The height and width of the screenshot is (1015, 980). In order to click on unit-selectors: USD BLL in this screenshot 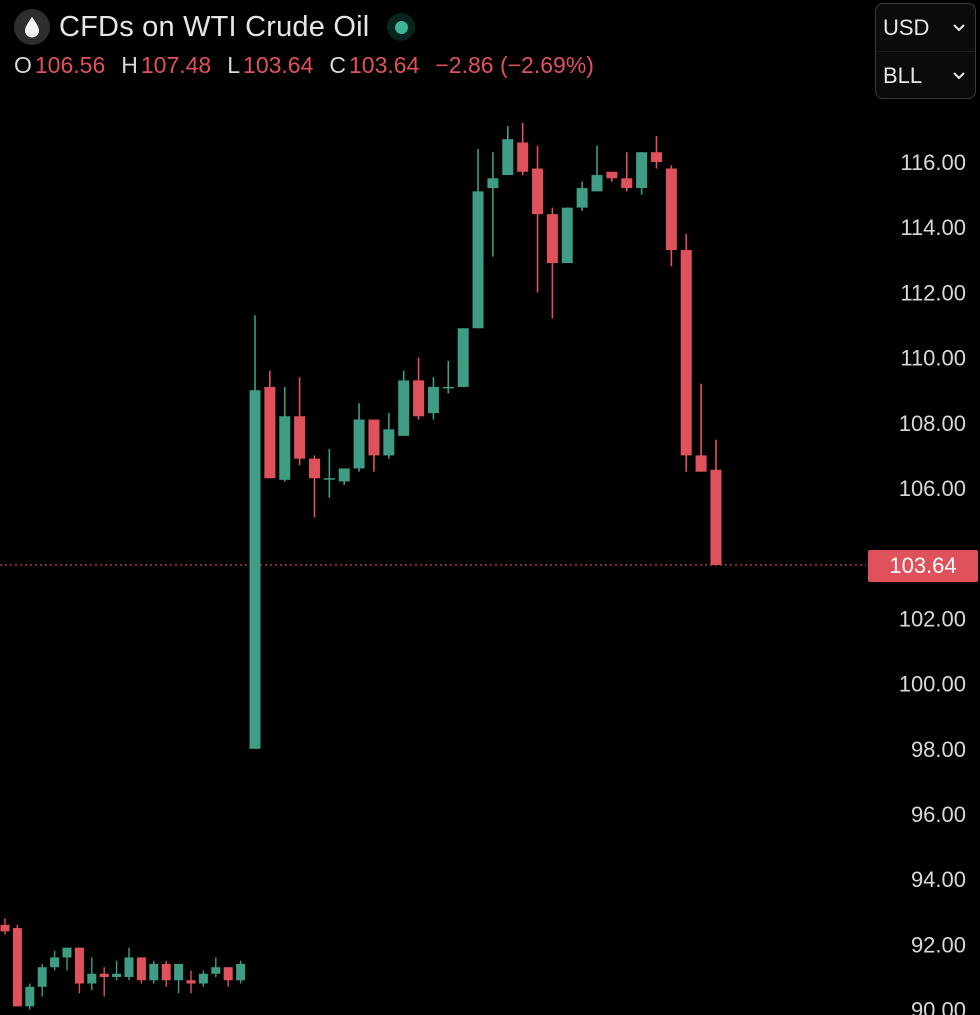, I will do `click(925, 51)`.